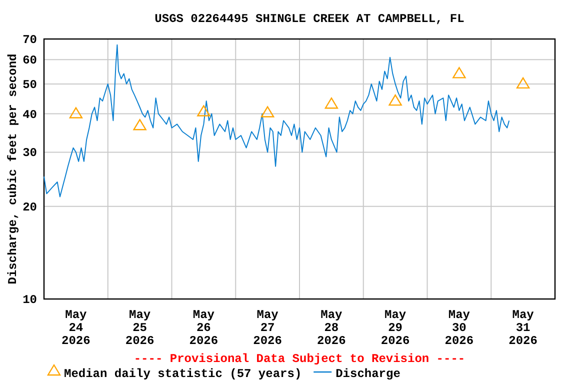  Describe the element at coordinates (267, 328) in the screenshot. I see `x-tick-label: May 27 2026` at that location.